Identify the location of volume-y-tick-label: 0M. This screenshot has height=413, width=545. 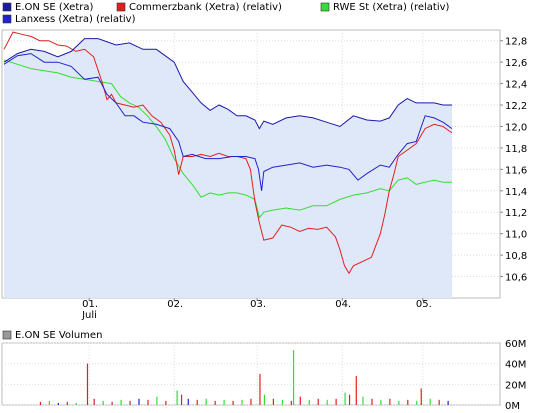
(512, 406).